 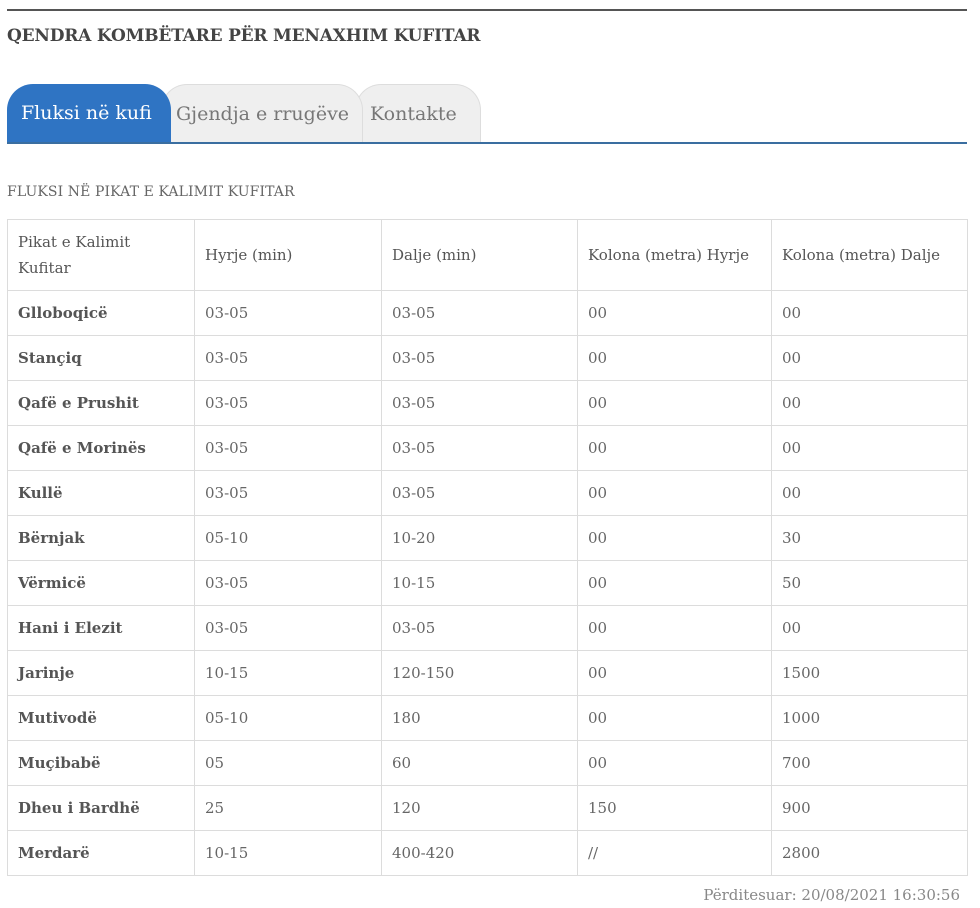 What do you see at coordinates (479, 853) in the screenshot?
I see `cell-exit-min: 400-420` at bounding box center [479, 853].